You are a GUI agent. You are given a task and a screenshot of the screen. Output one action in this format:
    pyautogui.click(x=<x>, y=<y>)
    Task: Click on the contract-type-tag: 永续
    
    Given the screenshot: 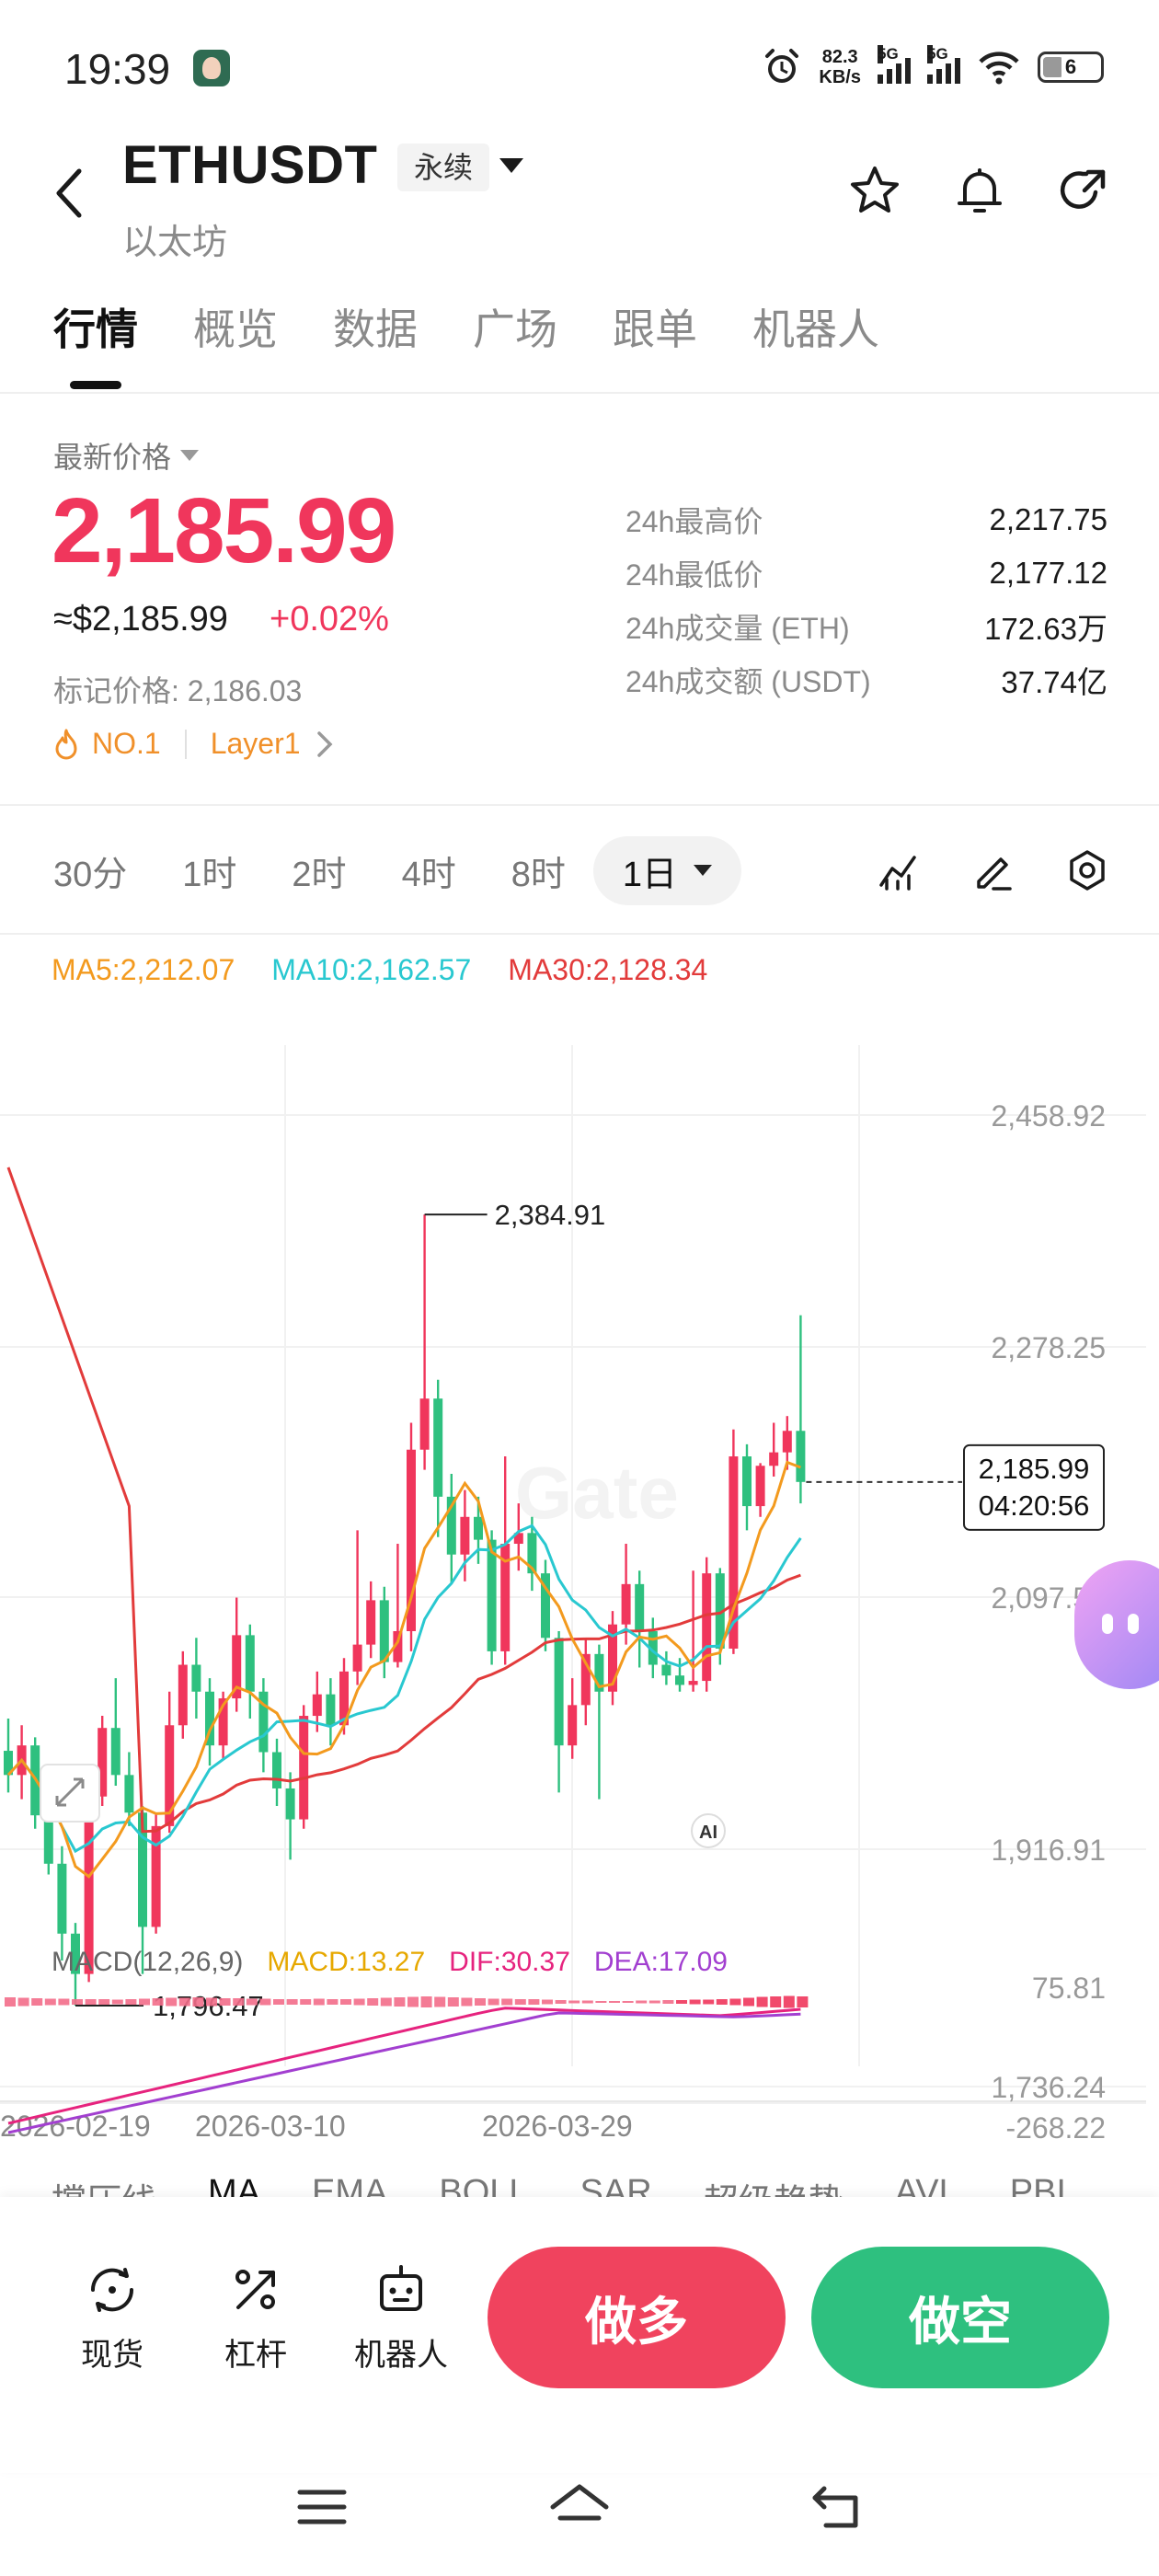 What is the action you would take?
    pyautogui.click(x=443, y=167)
    